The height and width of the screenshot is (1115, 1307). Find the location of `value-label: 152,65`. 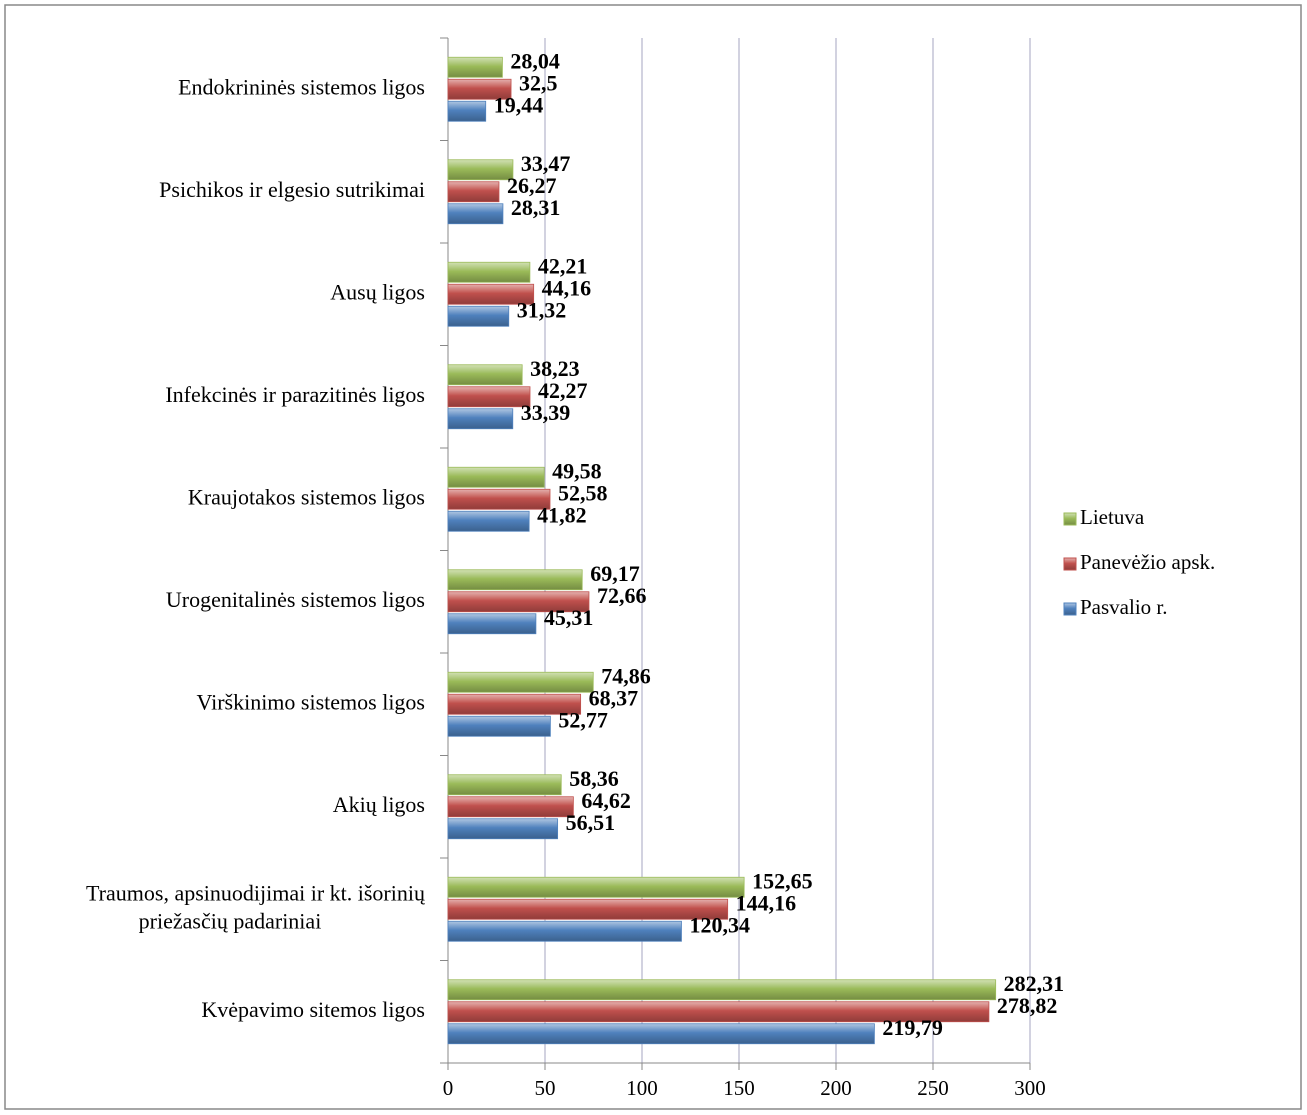

value-label: 152,65 is located at coordinates (782, 880).